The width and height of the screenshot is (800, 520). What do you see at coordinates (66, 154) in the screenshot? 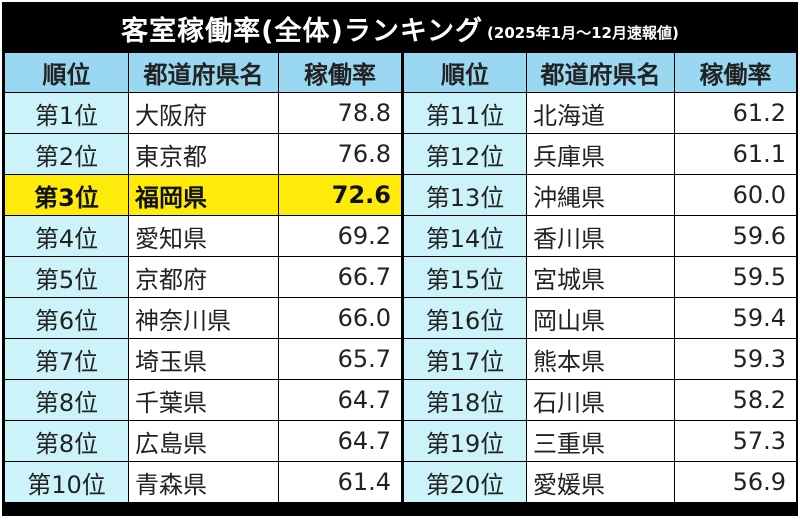
I see `rank-cell: 第2位` at bounding box center [66, 154].